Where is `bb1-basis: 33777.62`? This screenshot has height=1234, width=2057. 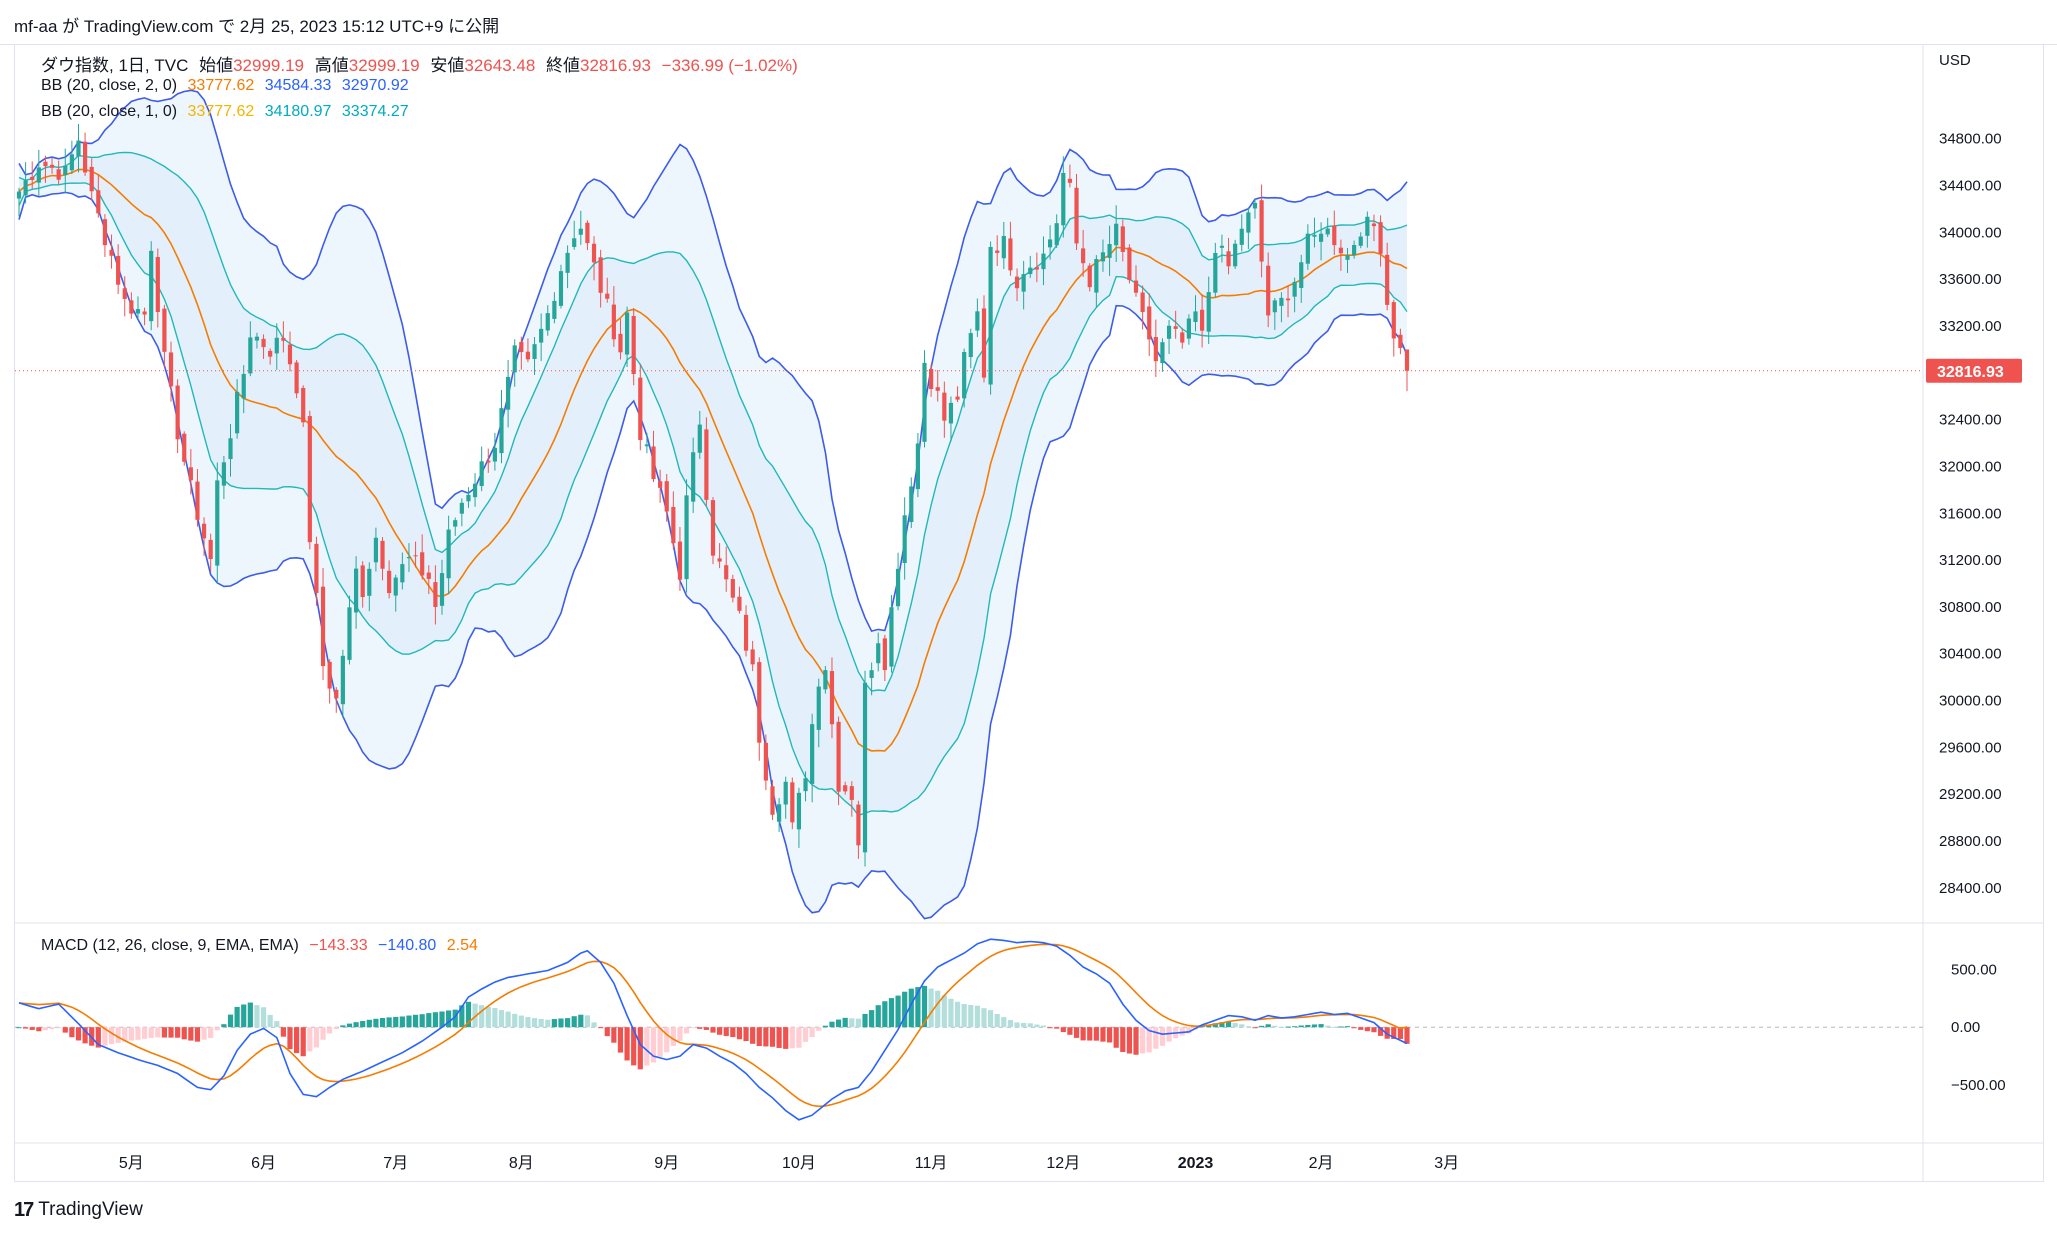 bb1-basis: 33777.62 is located at coordinates (221, 111).